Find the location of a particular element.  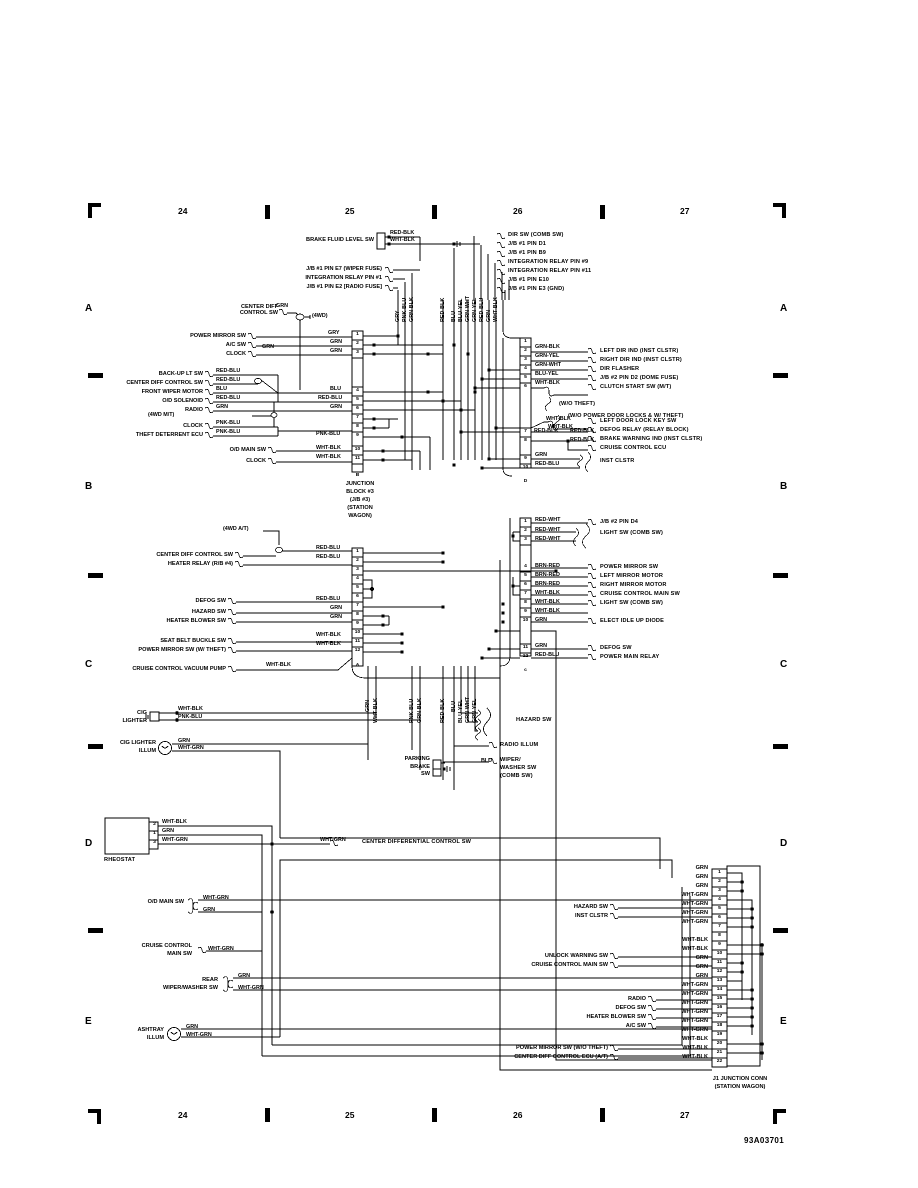

vertical-wire-label-pnk-blu: PNK-BLU is located at coordinates (405, 309).